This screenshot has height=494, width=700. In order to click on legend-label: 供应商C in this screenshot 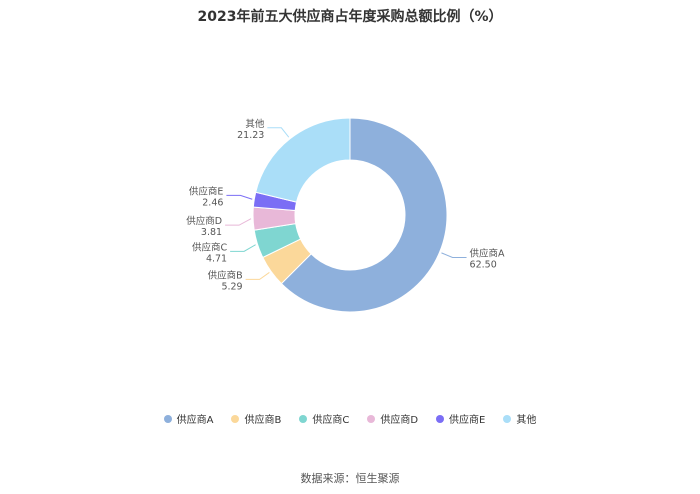, I will do `click(331, 420)`.